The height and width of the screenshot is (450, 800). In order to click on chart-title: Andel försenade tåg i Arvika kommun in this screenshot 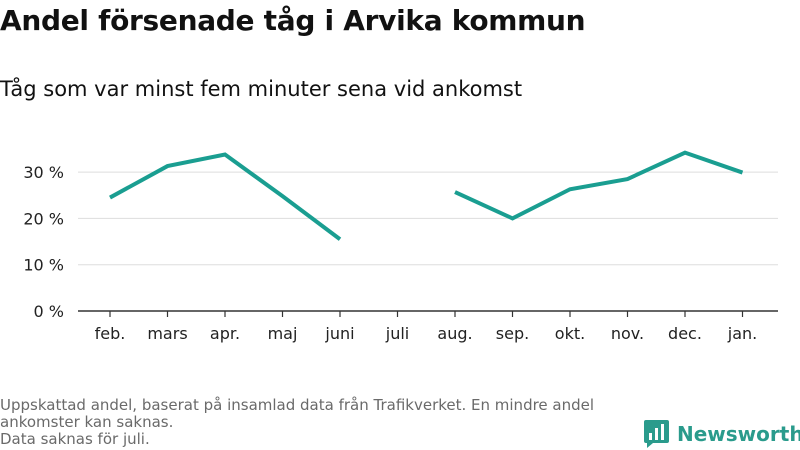, I will do `click(293, 20)`.